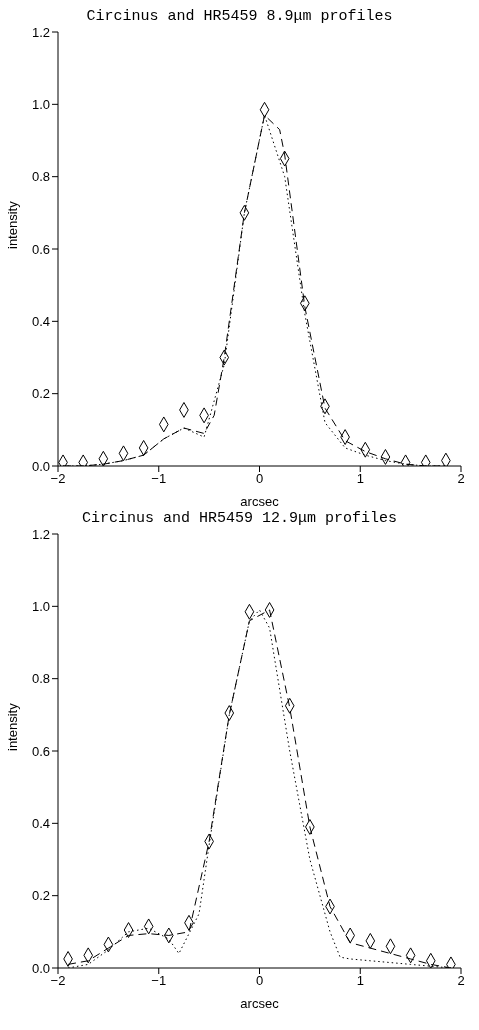  I want to click on chart-title: Circinus and HR5459 8.9μm profiles, so click(239, 16).